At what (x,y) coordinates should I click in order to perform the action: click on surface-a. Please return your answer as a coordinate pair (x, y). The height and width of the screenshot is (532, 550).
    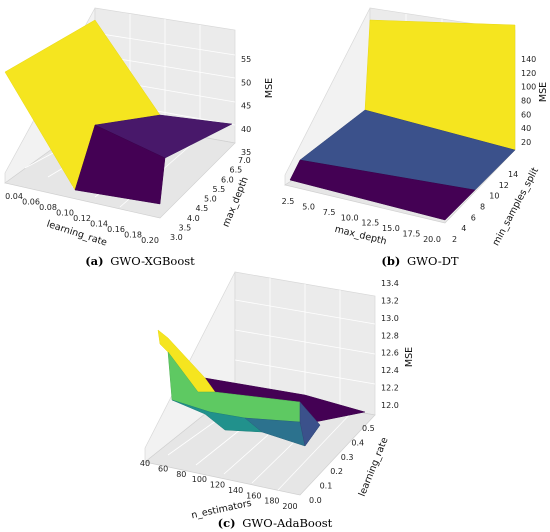
    Looking at the image, I should click on (118, 112).